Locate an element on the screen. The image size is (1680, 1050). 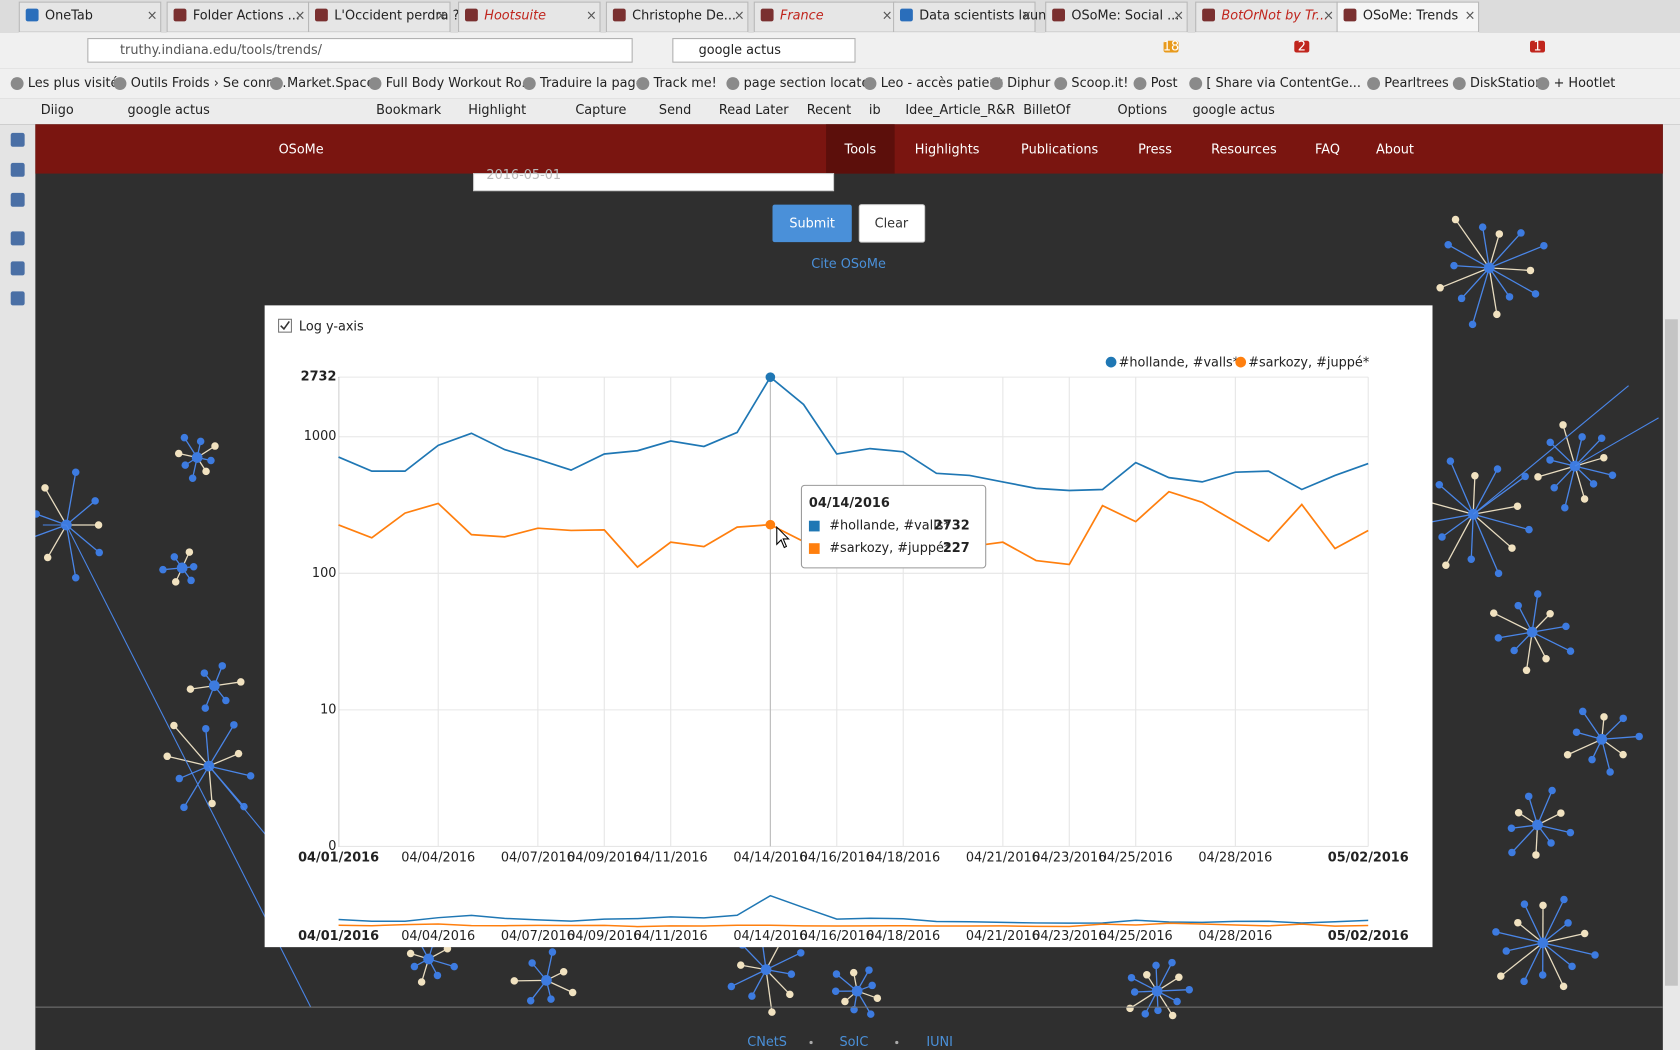
clear-label: Clear is located at coordinates (892, 223).